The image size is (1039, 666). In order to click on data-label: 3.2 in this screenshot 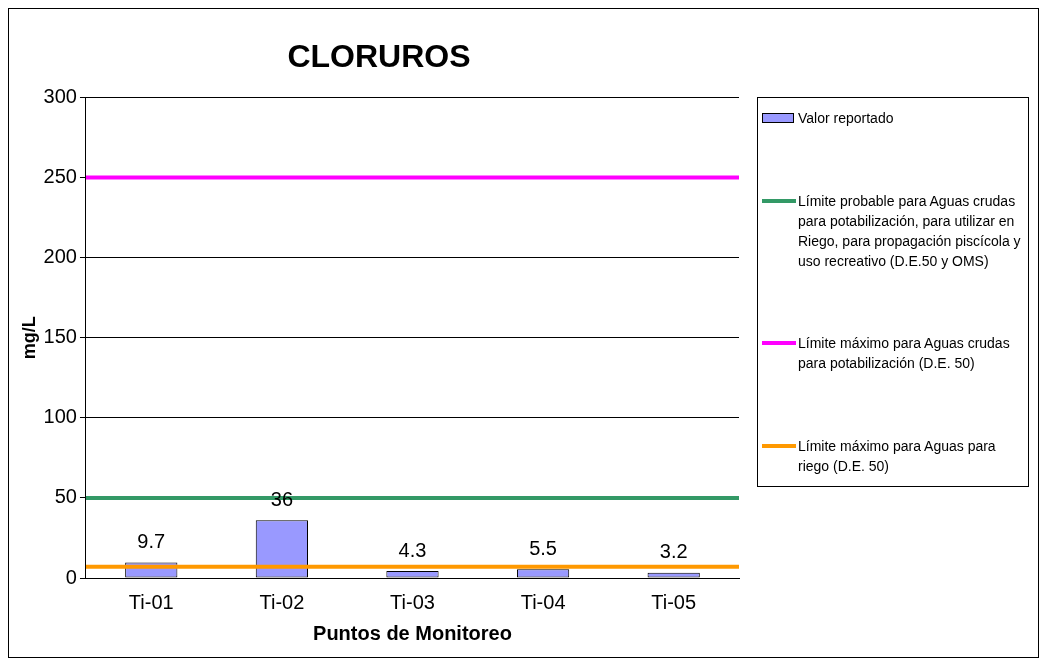, I will do `click(673, 551)`.